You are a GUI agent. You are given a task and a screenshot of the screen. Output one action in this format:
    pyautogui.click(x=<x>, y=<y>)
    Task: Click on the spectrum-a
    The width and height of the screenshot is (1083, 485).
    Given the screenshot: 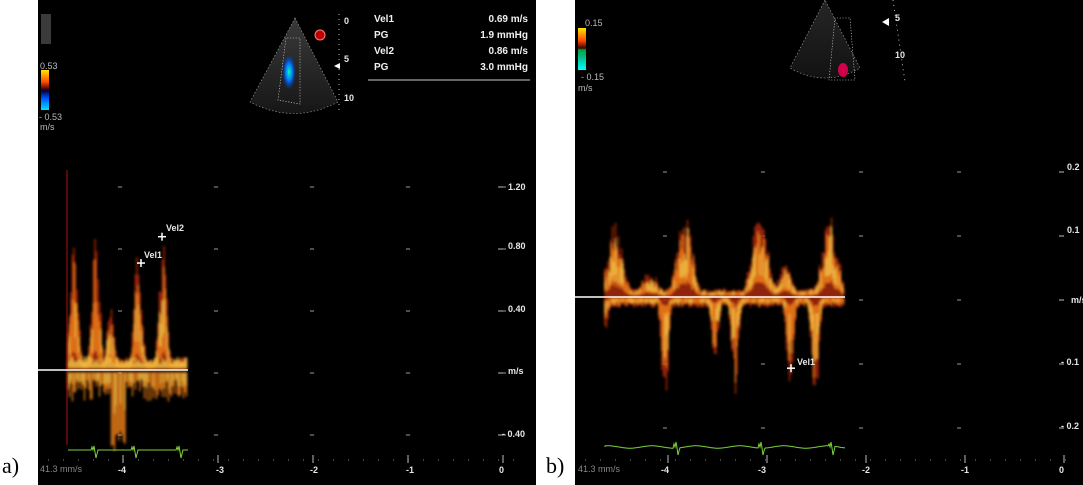 What is the action you would take?
    pyautogui.click(x=127, y=345)
    